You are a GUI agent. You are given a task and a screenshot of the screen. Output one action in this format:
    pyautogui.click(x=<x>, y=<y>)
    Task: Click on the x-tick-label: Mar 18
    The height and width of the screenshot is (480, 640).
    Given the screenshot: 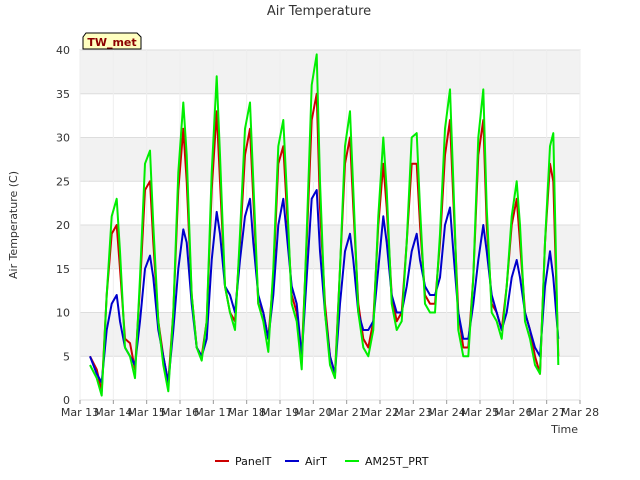 What is the action you would take?
    pyautogui.click(x=247, y=412)
    